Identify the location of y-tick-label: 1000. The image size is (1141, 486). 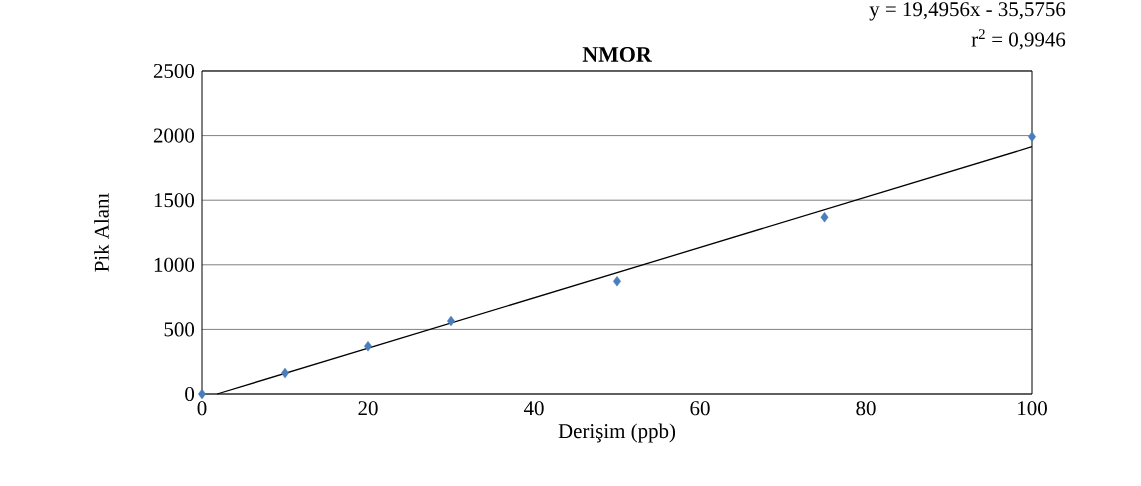
(174, 264).